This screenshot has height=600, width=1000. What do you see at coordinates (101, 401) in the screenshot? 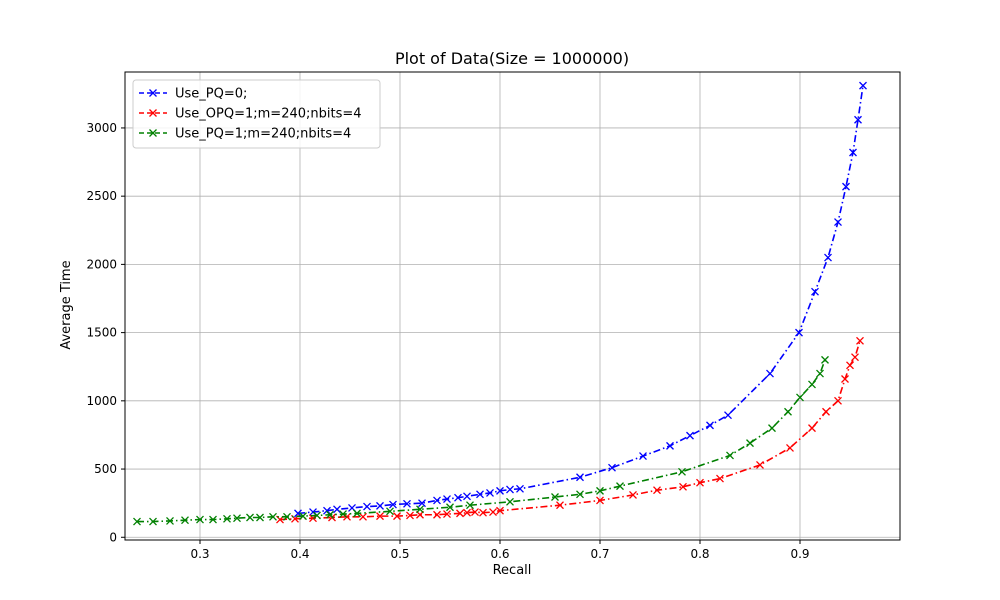
I see `y-tick-label: 1000` at bounding box center [101, 401].